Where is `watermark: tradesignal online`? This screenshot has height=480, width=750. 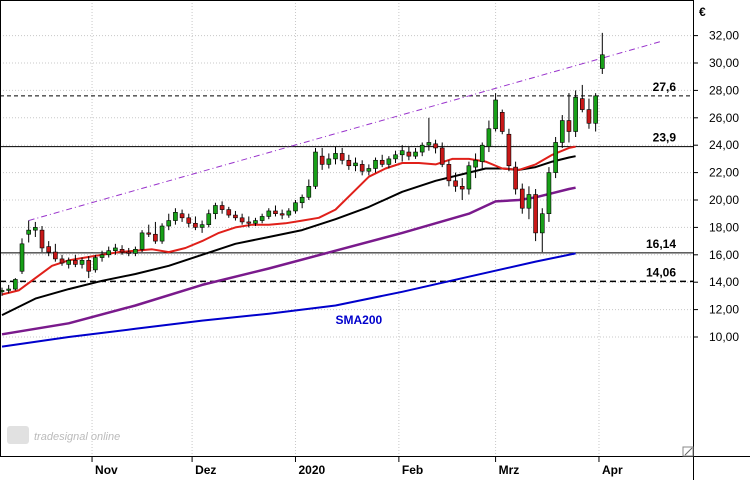 watermark: tradesignal online is located at coordinates (63, 435).